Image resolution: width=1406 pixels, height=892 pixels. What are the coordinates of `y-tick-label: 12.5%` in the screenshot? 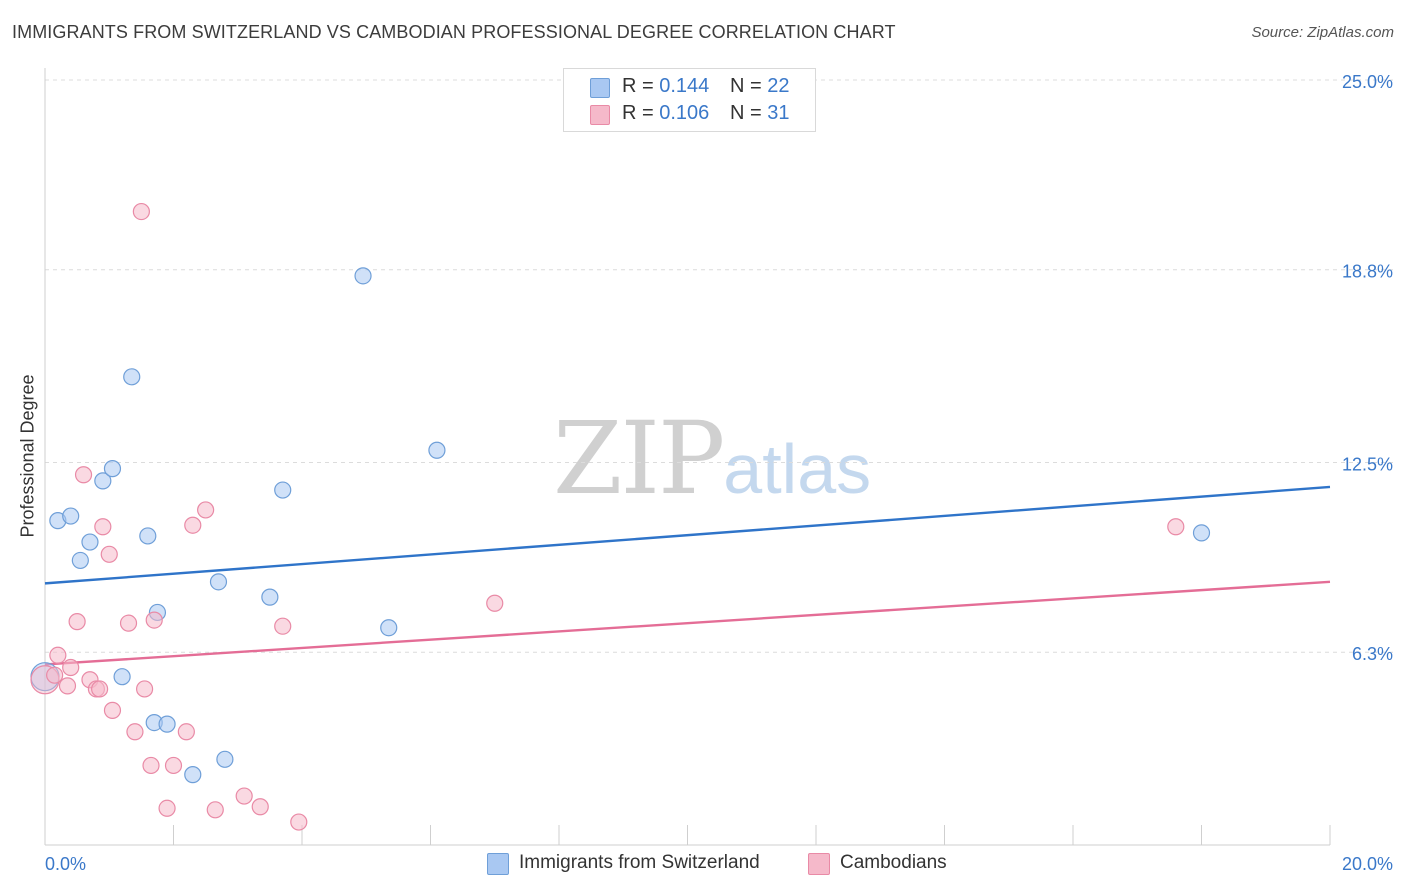 It's located at (1367, 465).